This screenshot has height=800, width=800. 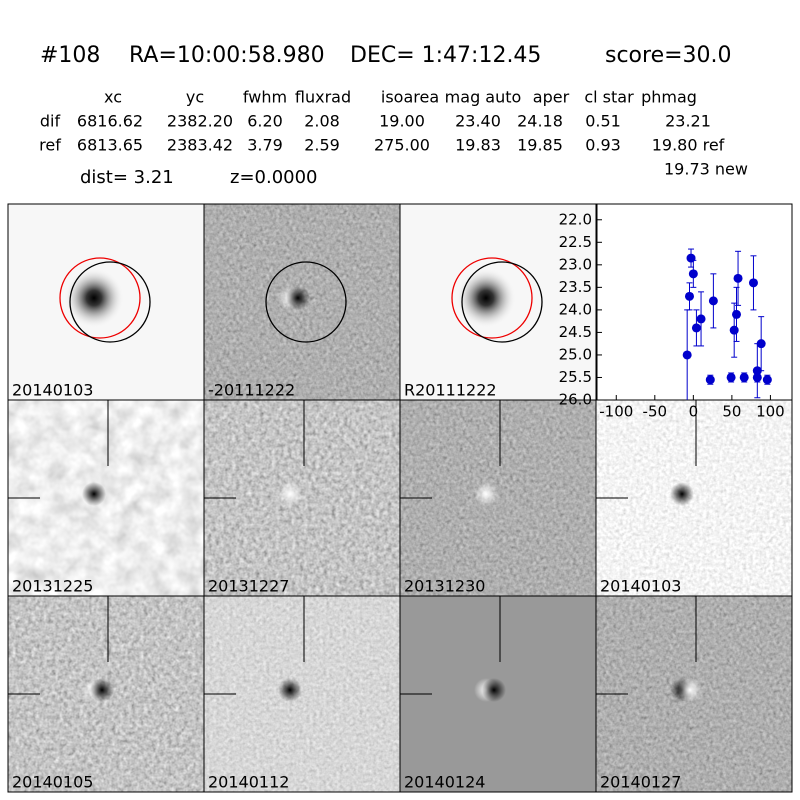 I want to click on ra: RA=10:00:58.980, so click(x=227, y=55).